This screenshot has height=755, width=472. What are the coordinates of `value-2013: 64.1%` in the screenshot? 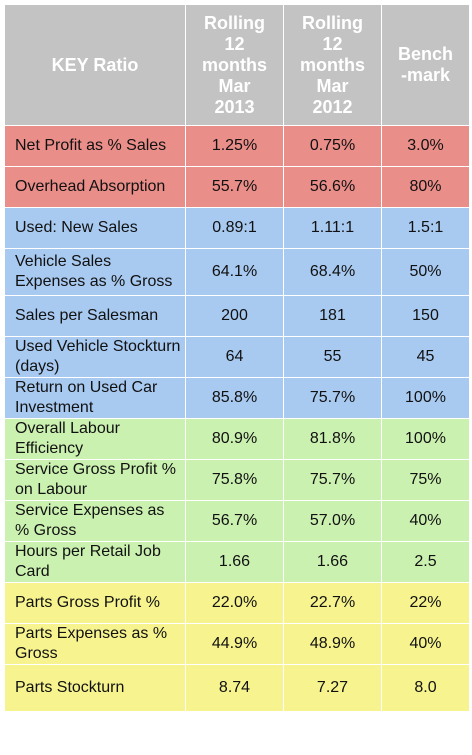 It's located at (234, 272).